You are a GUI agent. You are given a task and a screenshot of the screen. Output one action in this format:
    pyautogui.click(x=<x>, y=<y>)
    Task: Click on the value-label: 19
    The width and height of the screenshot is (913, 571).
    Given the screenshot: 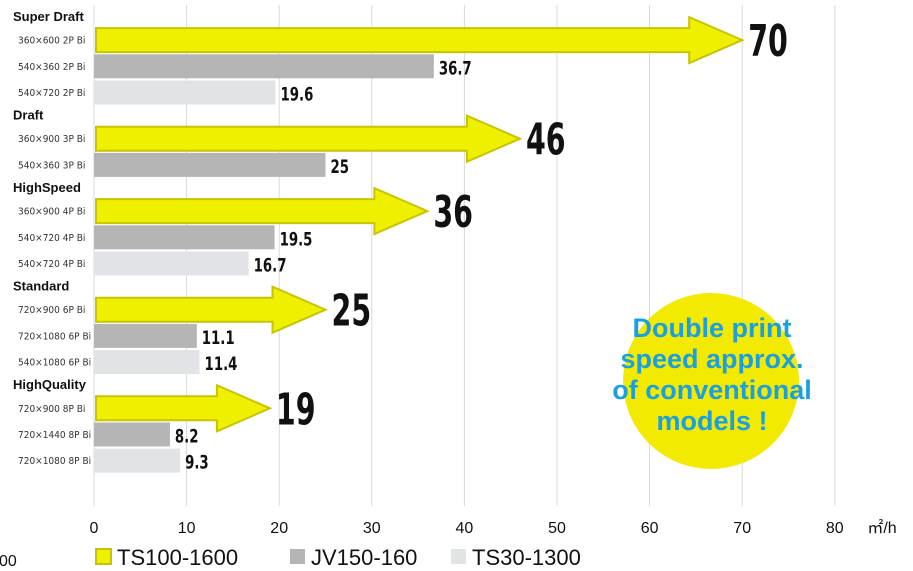 What is the action you would take?
    pyautogui.click(x=296, y=410)
    